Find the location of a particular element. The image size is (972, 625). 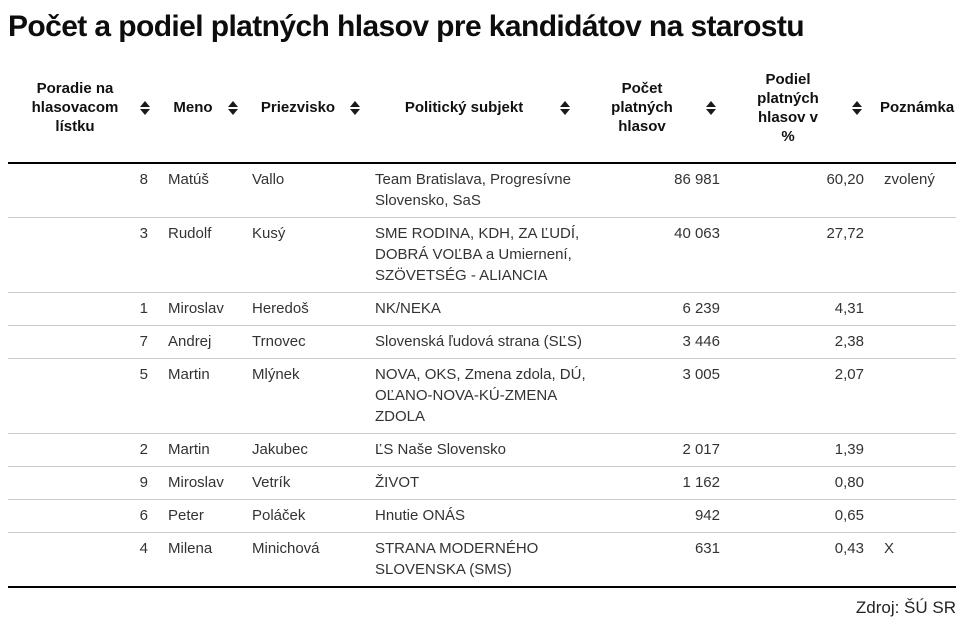

column-header-label: Priezvisko is located at coordinates (298, 107).